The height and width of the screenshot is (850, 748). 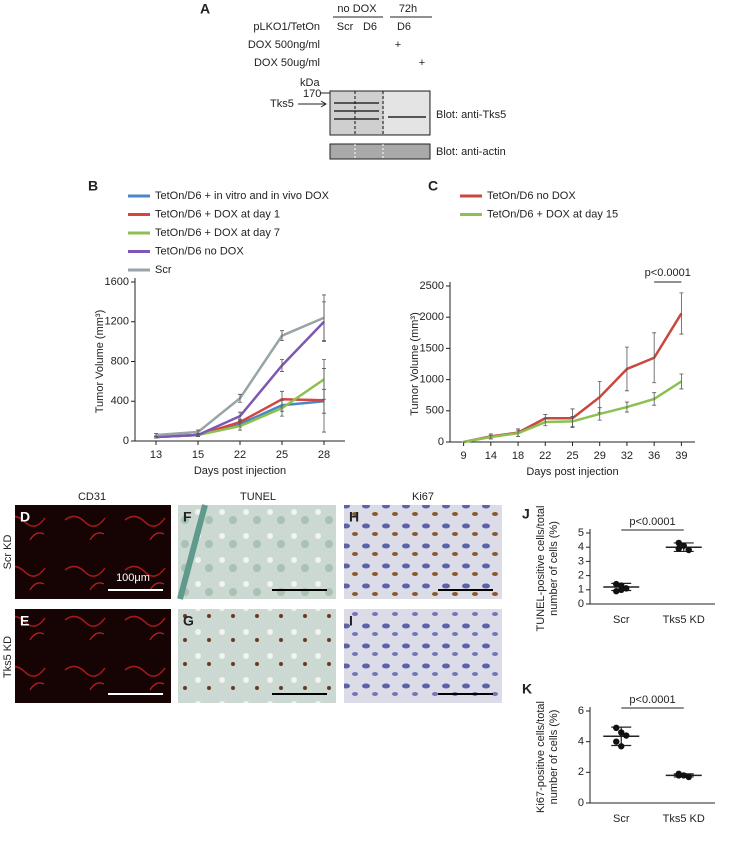 I want to click on marker-label: 170, so click(x=312, y=94).